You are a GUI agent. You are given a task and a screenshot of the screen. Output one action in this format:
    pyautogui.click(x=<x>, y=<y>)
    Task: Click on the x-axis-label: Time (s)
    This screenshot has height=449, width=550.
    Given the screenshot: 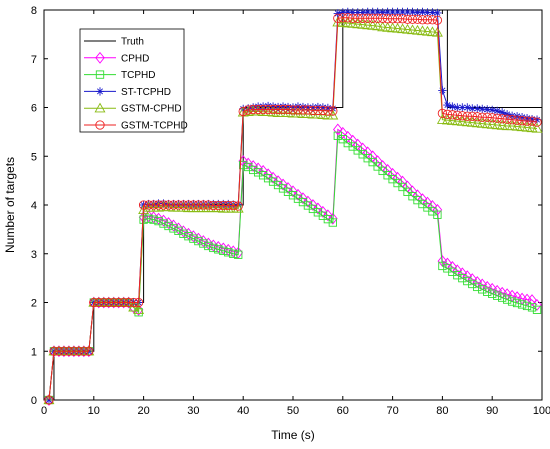 What is the action you would take?
    pyautogui.click(x=293, y=435)
    